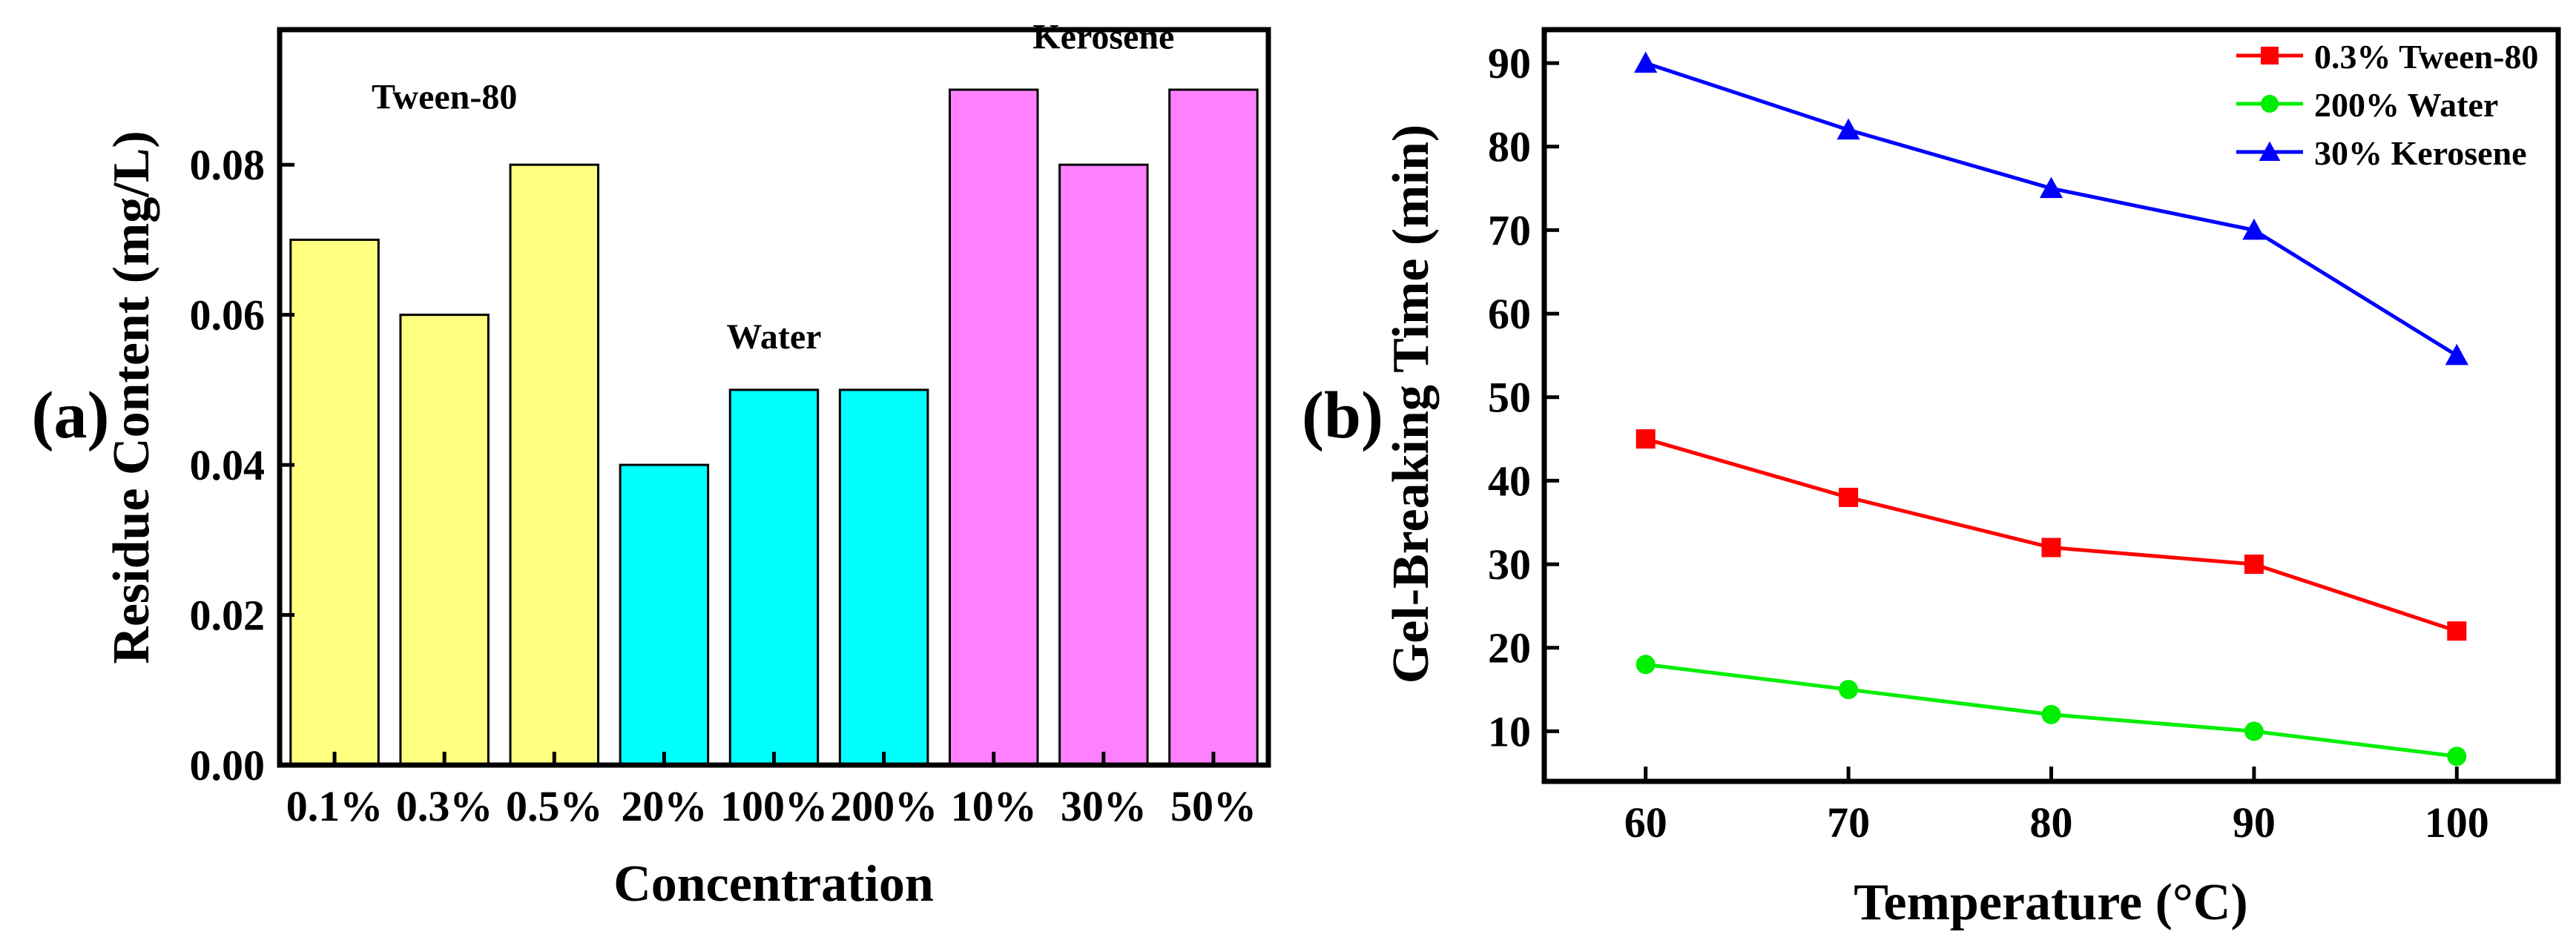 This screenshot has height=943, width=2576. What do you see at coordinates (1849, 822) in the screenshot?
I see `x-tick-label: 70` at bounding box center [1849, 822].